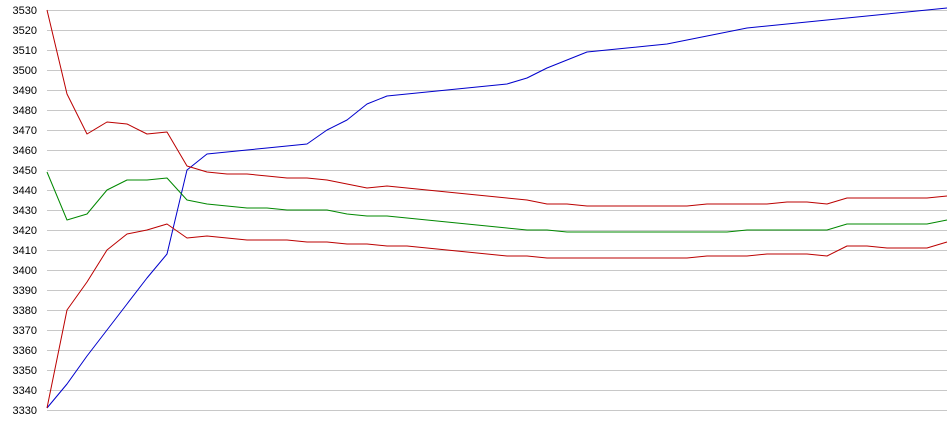  I want to click on y-tick-label: 3450, so click(25, 171).